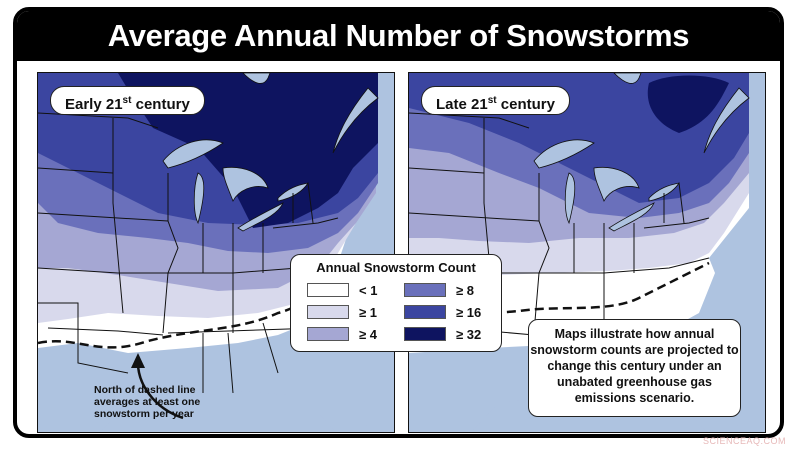 This screenshot has height=453, width=800. I want to click on legend-title: Annual Snowstorm Count, so click(396, 267).